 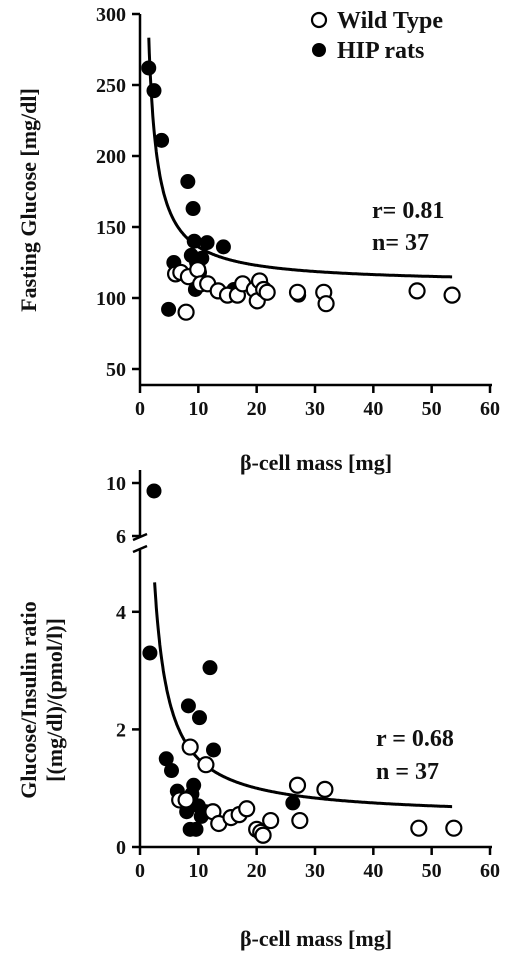 What do you see at coordinates (300, 158) in the screenshot?
I see `fit-curve` at bounding box center [300, 158].